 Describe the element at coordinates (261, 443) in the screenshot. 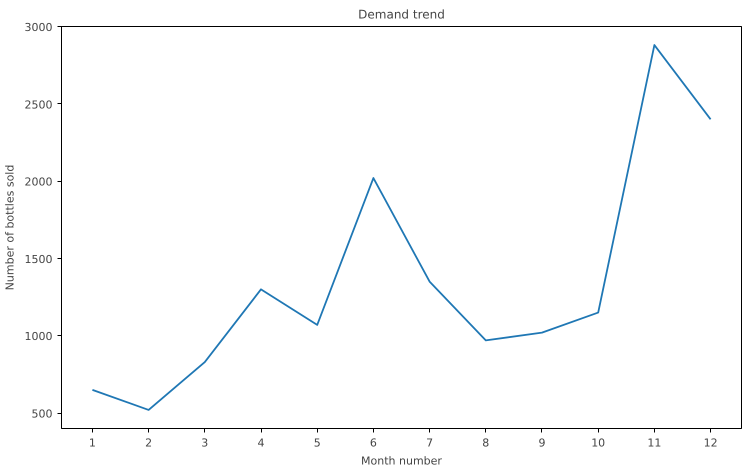

I see `x-tick-label: 4` at that location.